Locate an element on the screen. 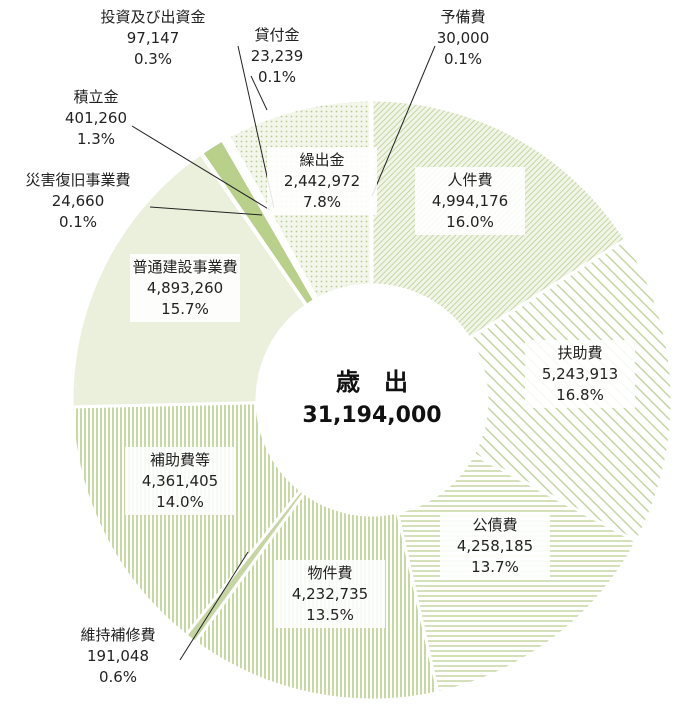 This screenshot has height=718, width=687. slice-label-3: 物件費 4,232,735 13.5% is located at coordinates (330, 594).